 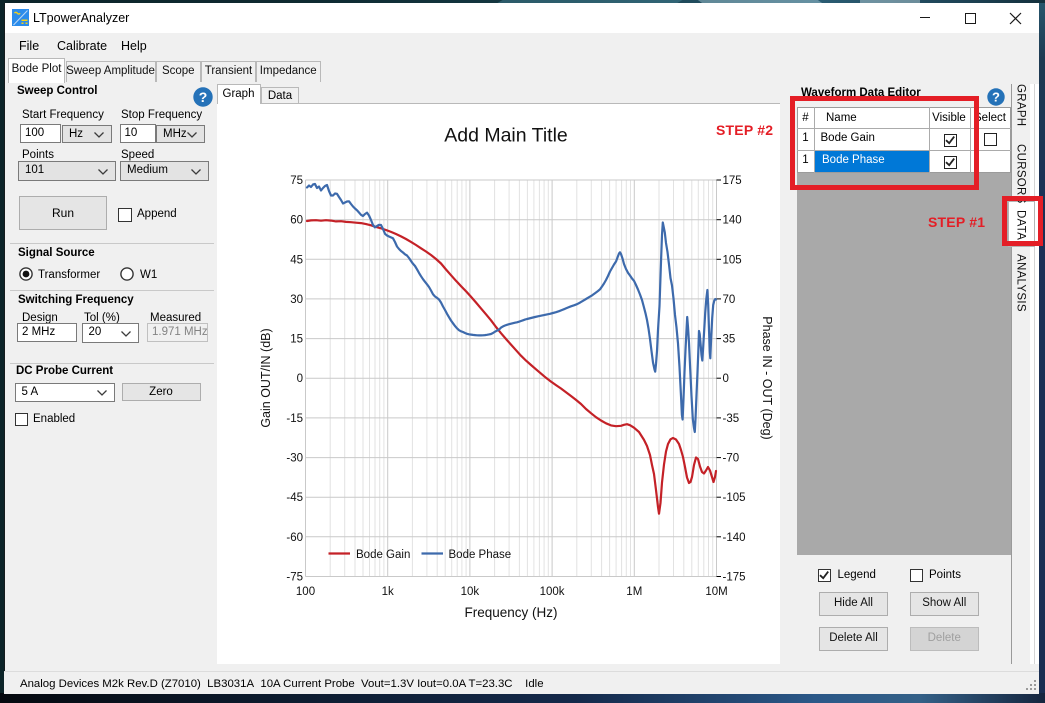 What do you see at coordinates (552, 592) in the screenshot?
I see `svg-text: 100k` at bounding box center [552, 592].